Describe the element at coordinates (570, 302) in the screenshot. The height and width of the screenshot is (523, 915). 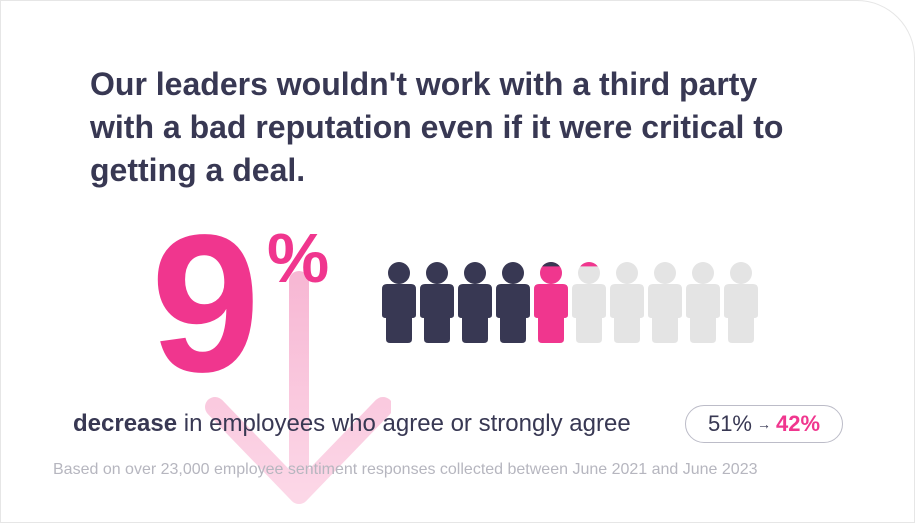
I see `people-chart` at that location.